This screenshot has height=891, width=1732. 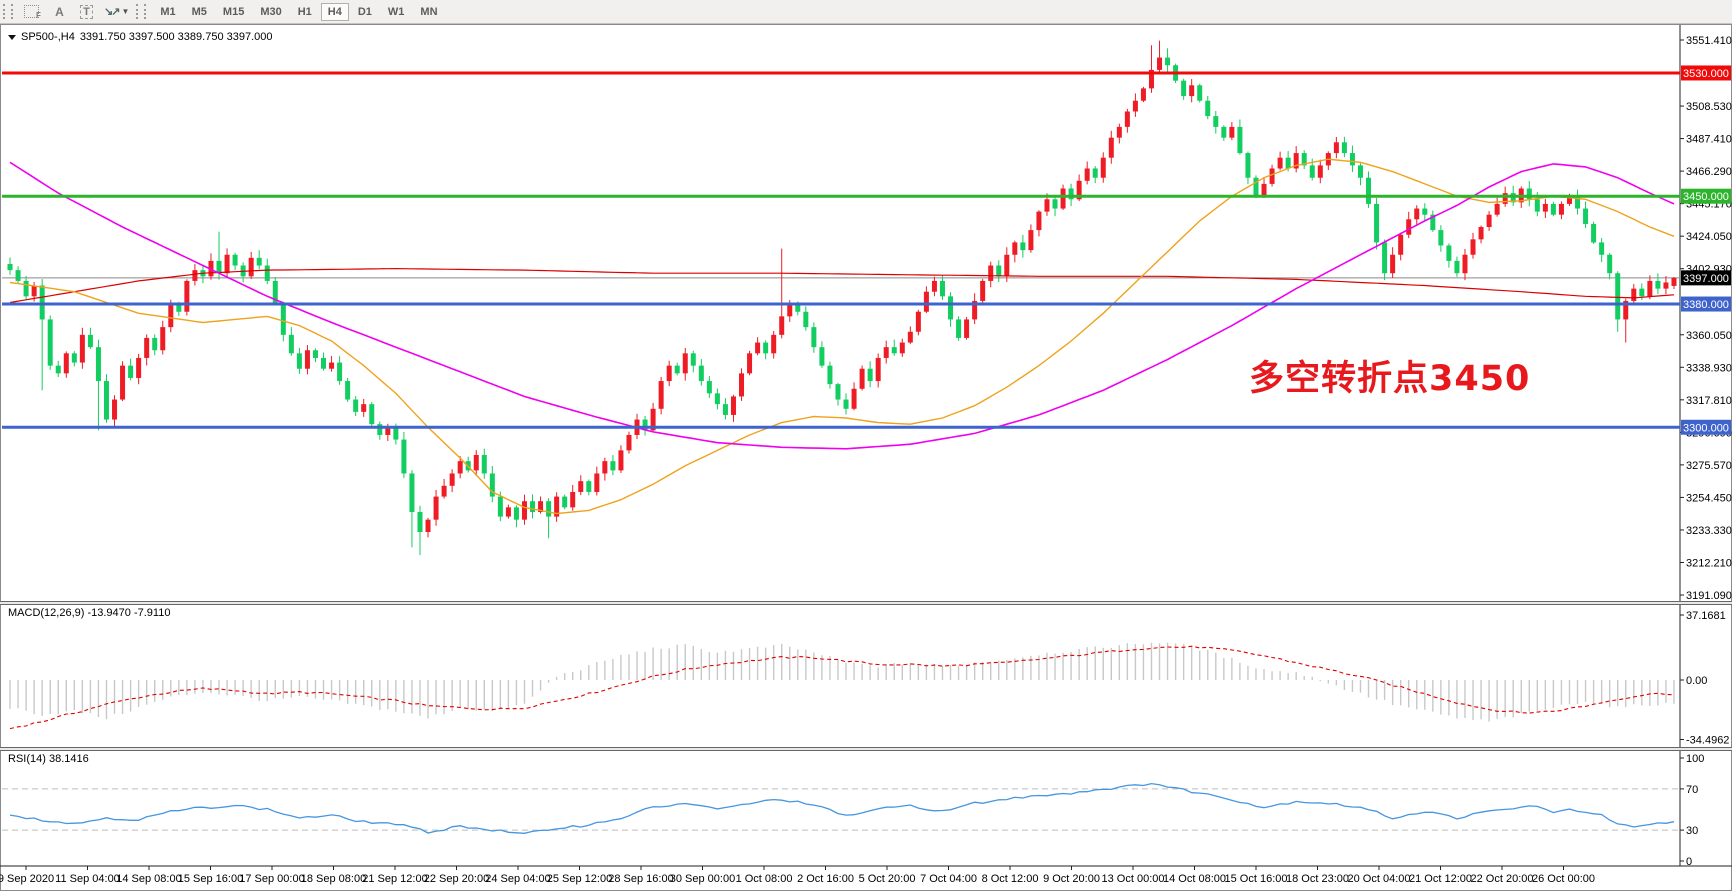 What do you see at coordinates (428, 12) in the screenshot?
I see `timeframe-button-mn: MN` at bounding box center [428, 12].